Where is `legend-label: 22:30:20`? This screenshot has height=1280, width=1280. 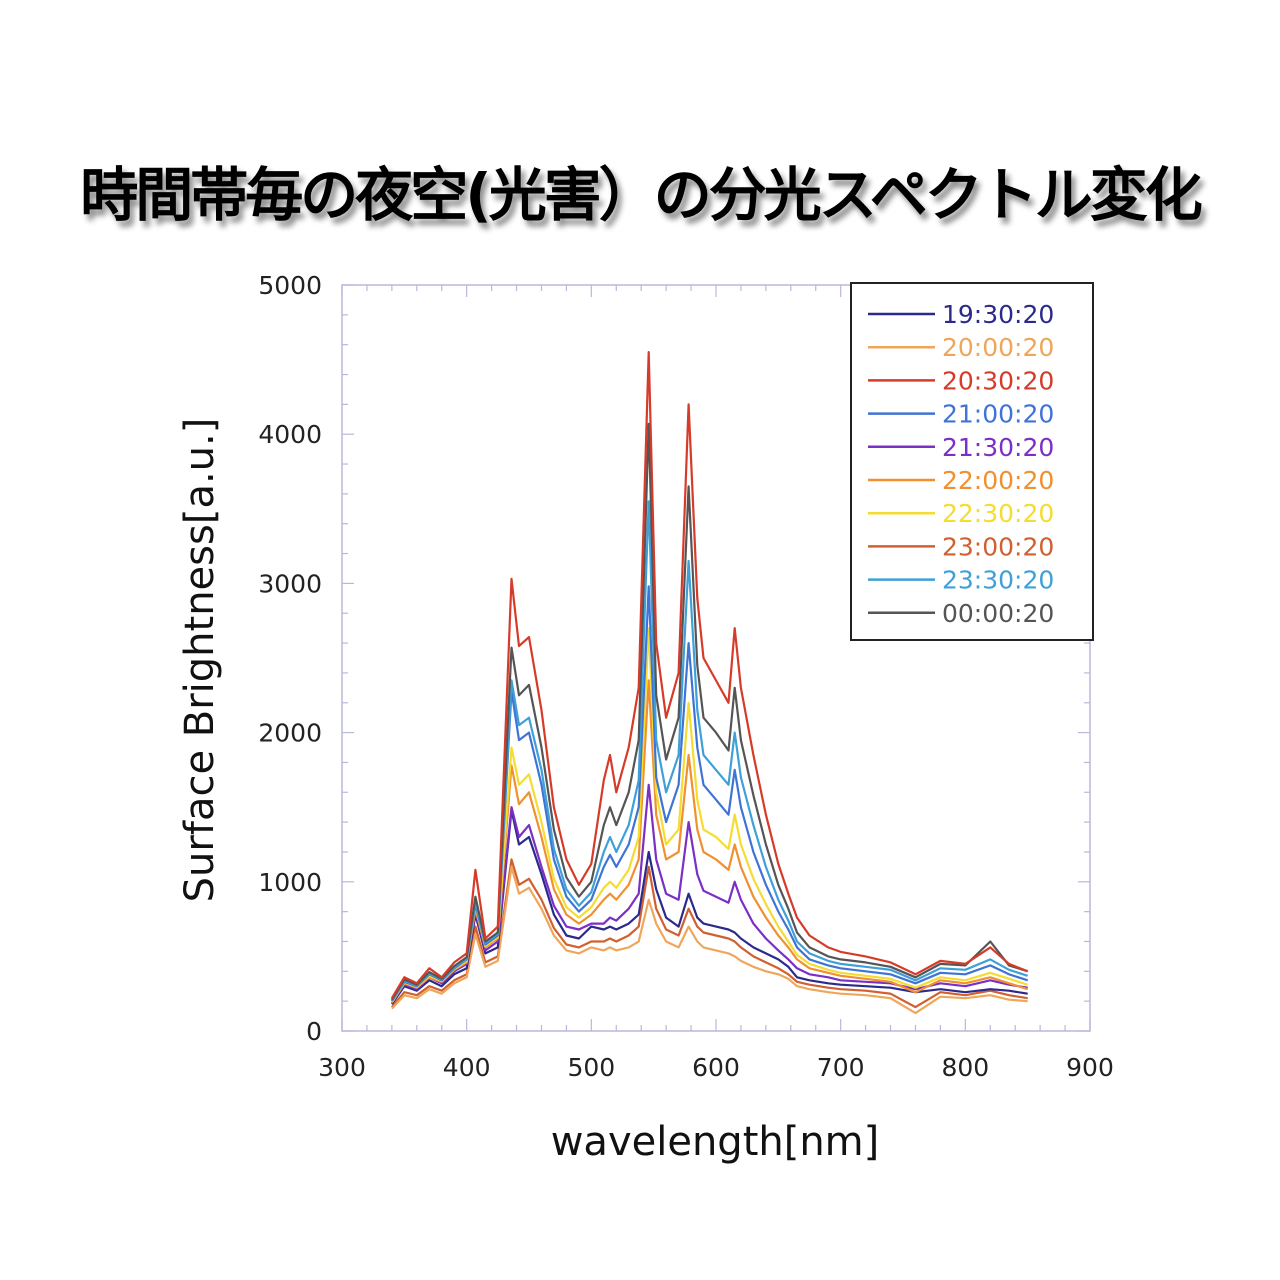
legend-label: 22:30:20 is located at coordinates (998, 513).